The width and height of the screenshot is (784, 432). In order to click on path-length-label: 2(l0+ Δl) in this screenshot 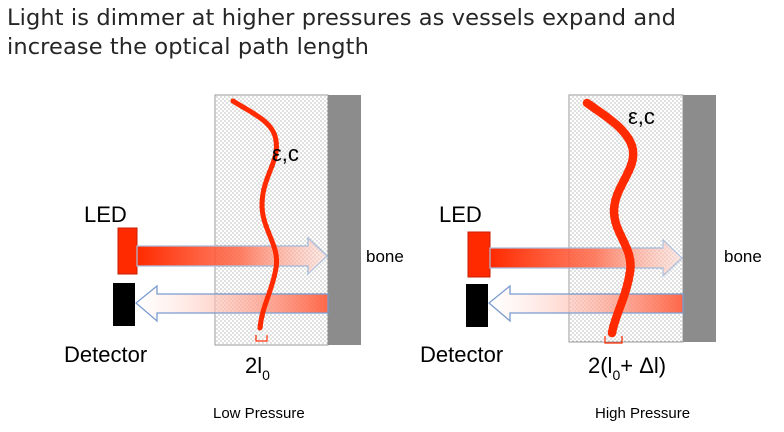, I will do `click(627, 368)`.